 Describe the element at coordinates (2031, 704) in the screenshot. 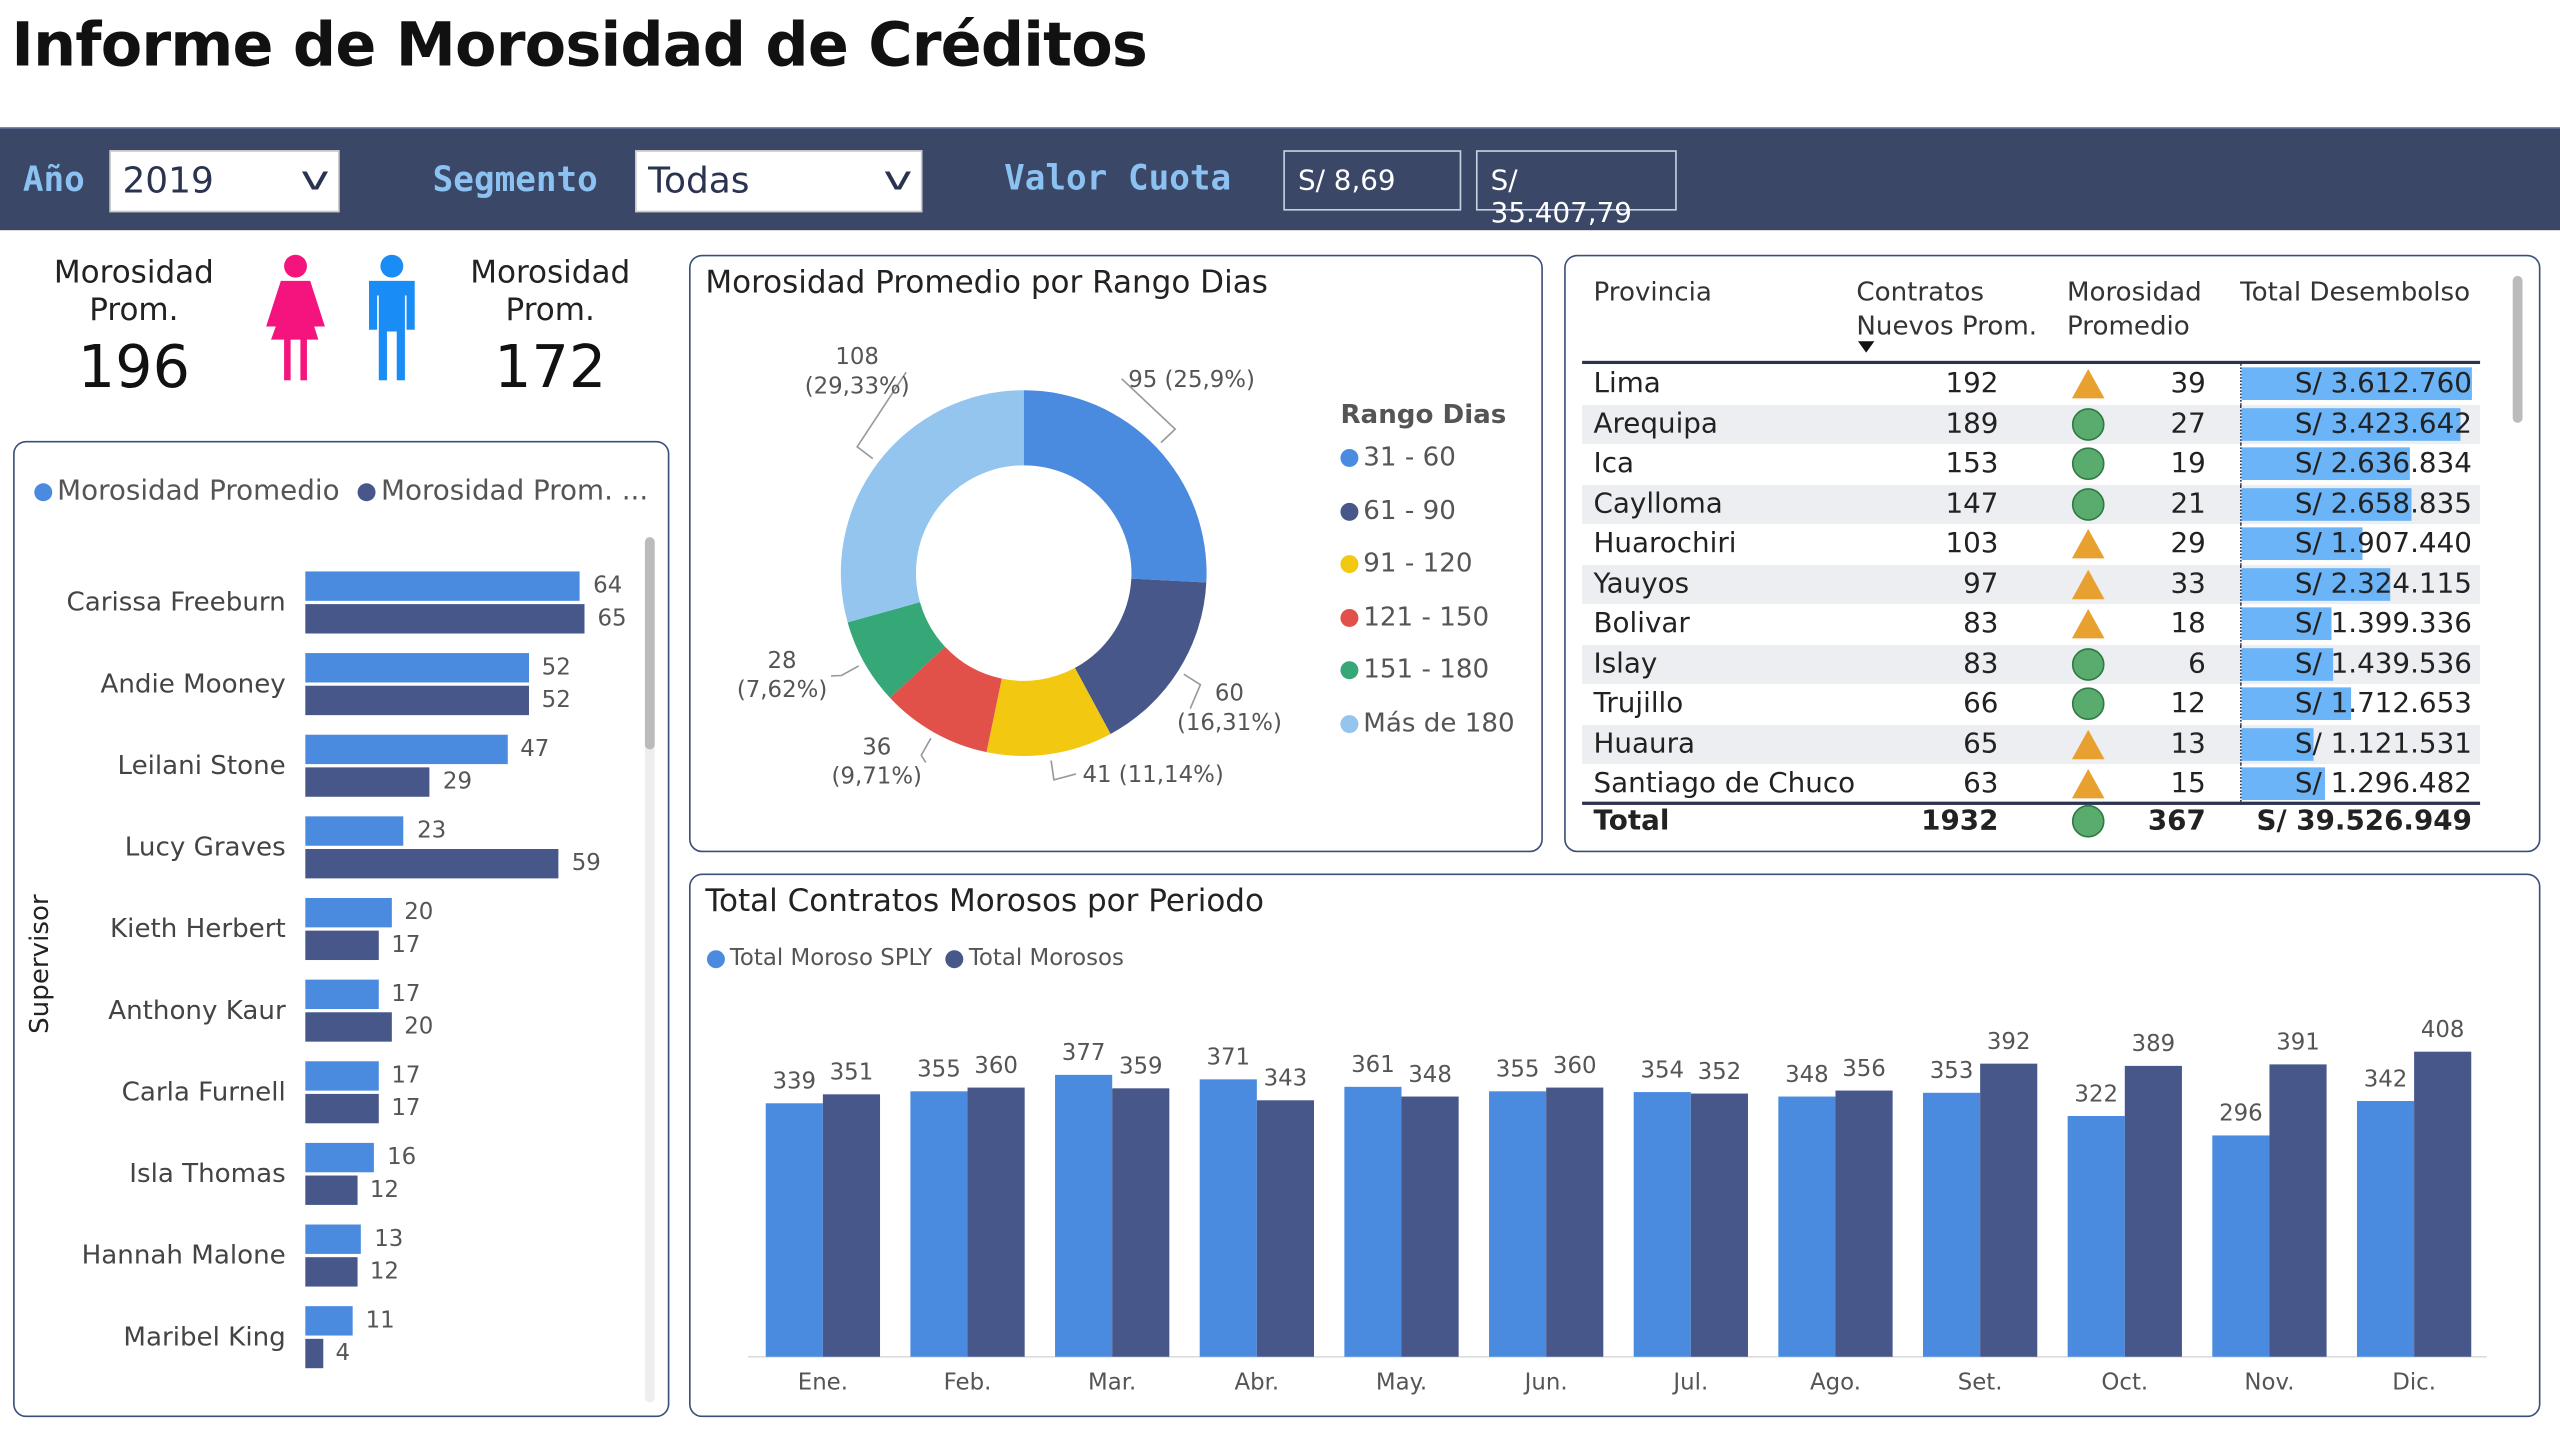

I see `table-row: Trujillo 66 12 S/ 1.712.653` at that location.